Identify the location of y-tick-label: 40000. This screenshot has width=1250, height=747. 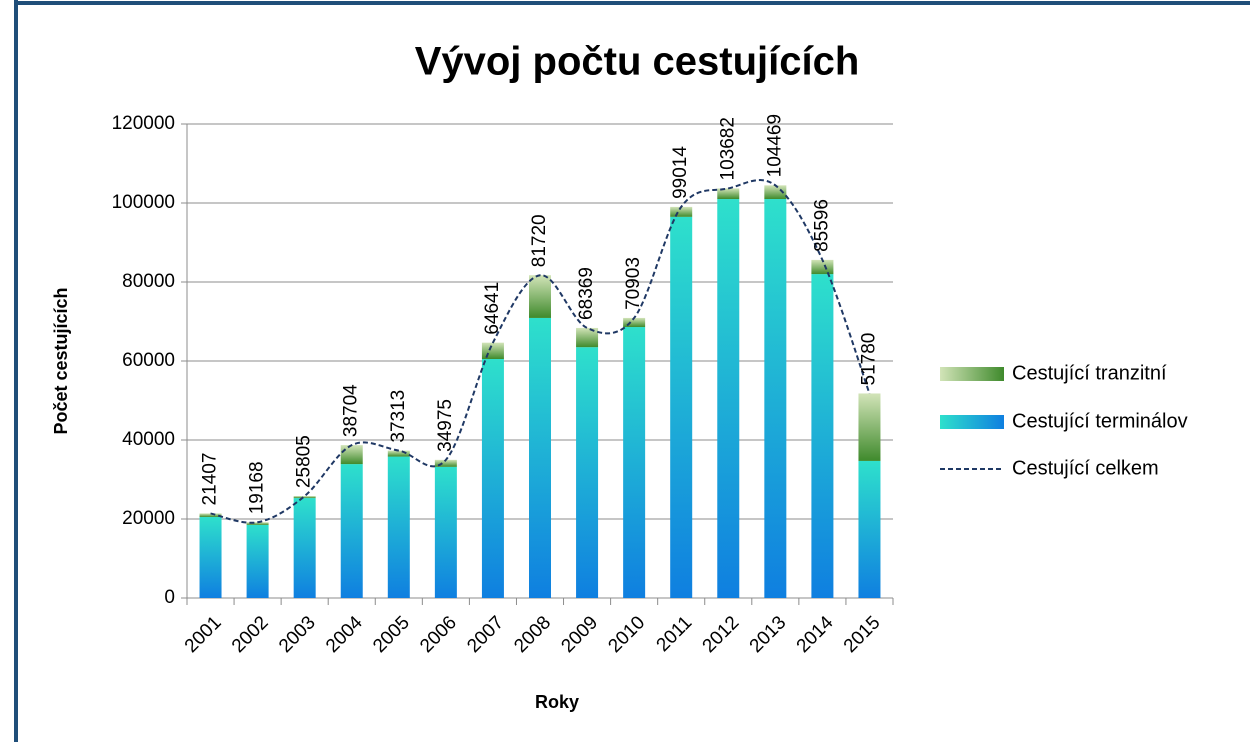
(148, 439).